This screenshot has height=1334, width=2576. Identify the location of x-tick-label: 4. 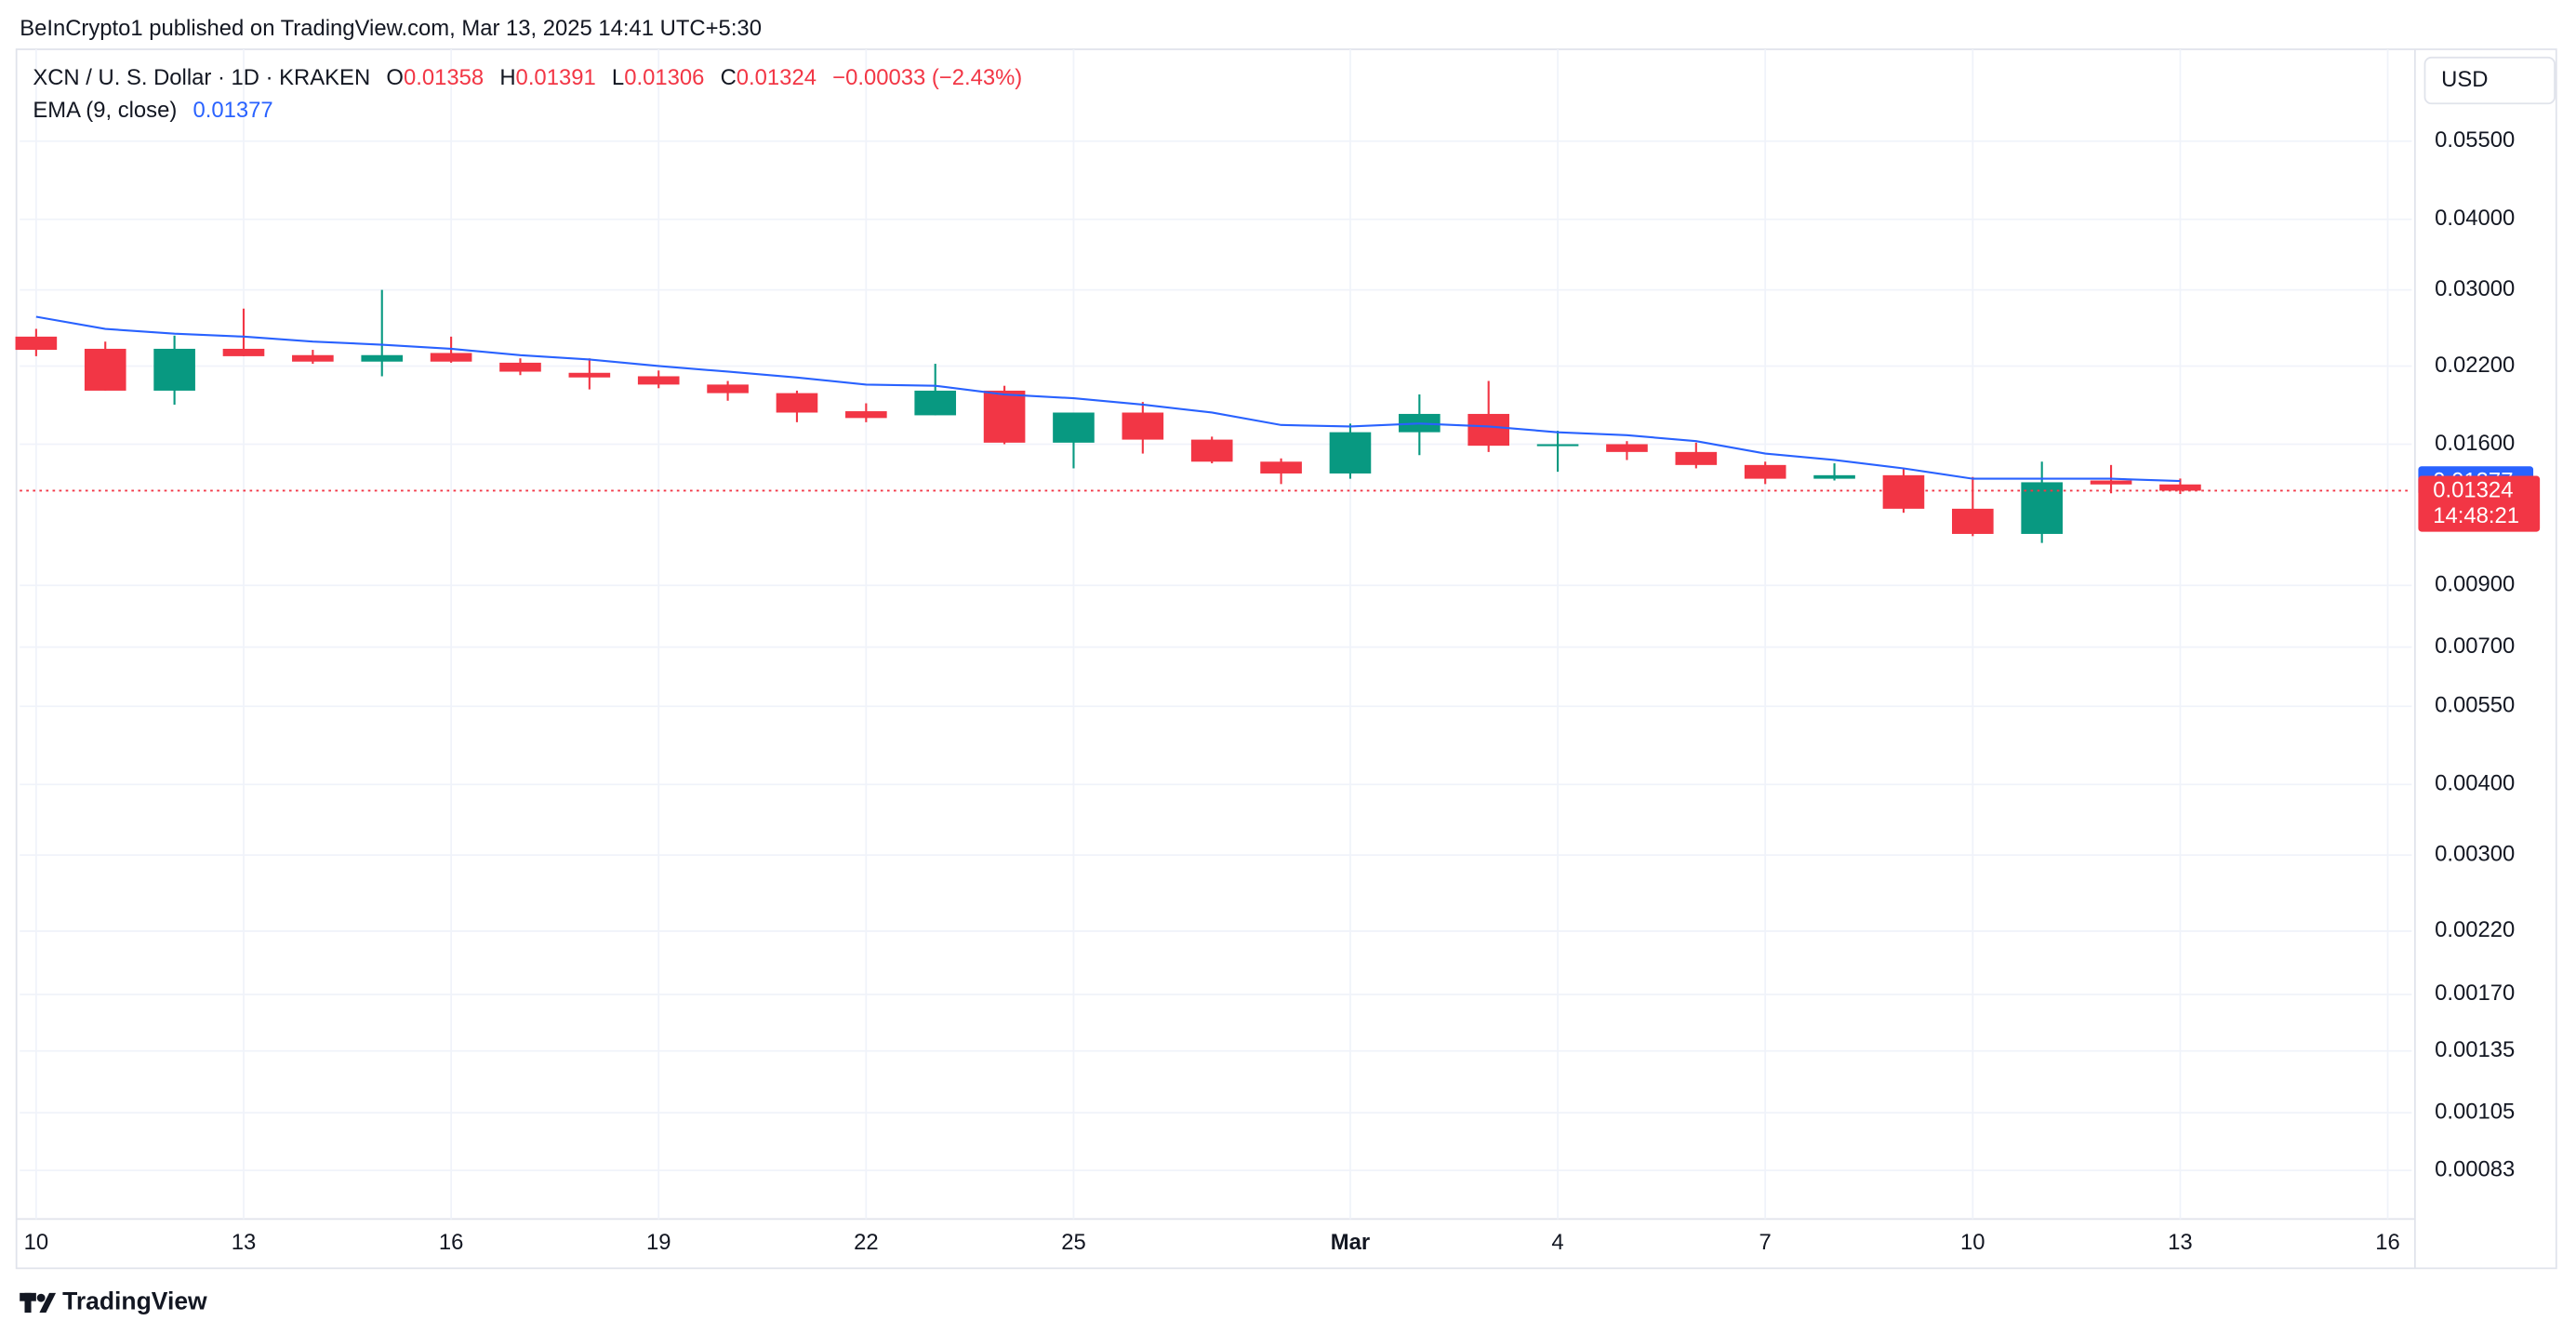
(1557, 1243).